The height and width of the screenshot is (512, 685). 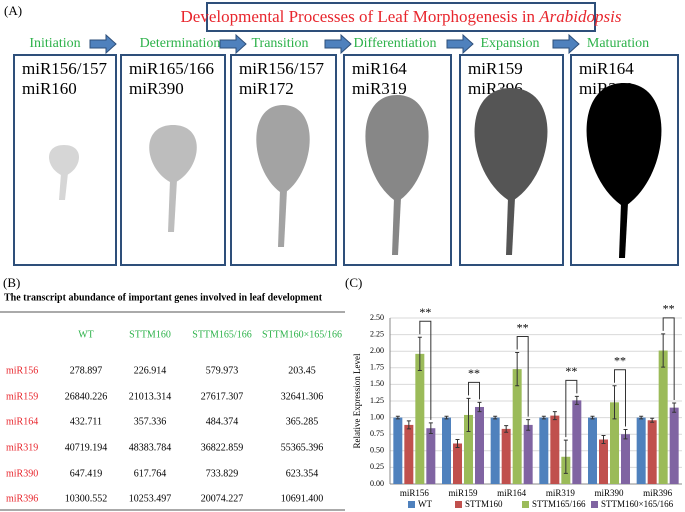 I want to click on stage-name: Initiation, so click(x=54, y=43).